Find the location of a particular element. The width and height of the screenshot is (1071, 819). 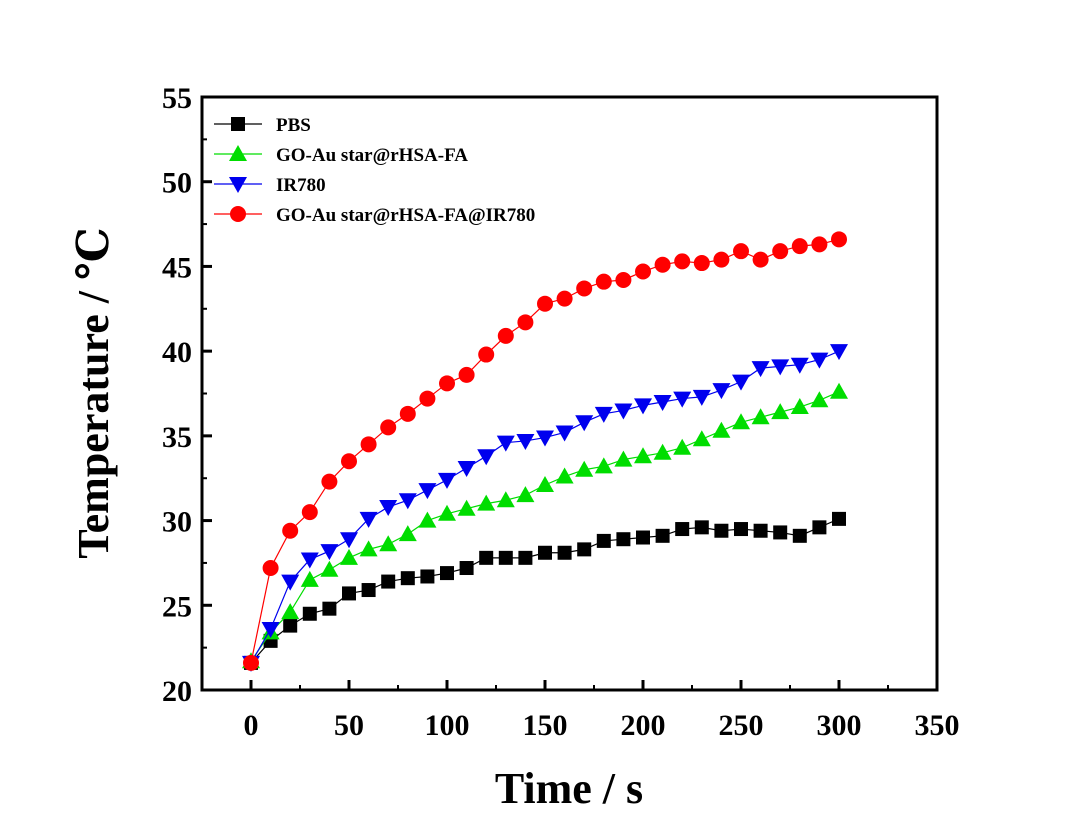

x-tick-label: 0 is located at coordinates (251, 725).